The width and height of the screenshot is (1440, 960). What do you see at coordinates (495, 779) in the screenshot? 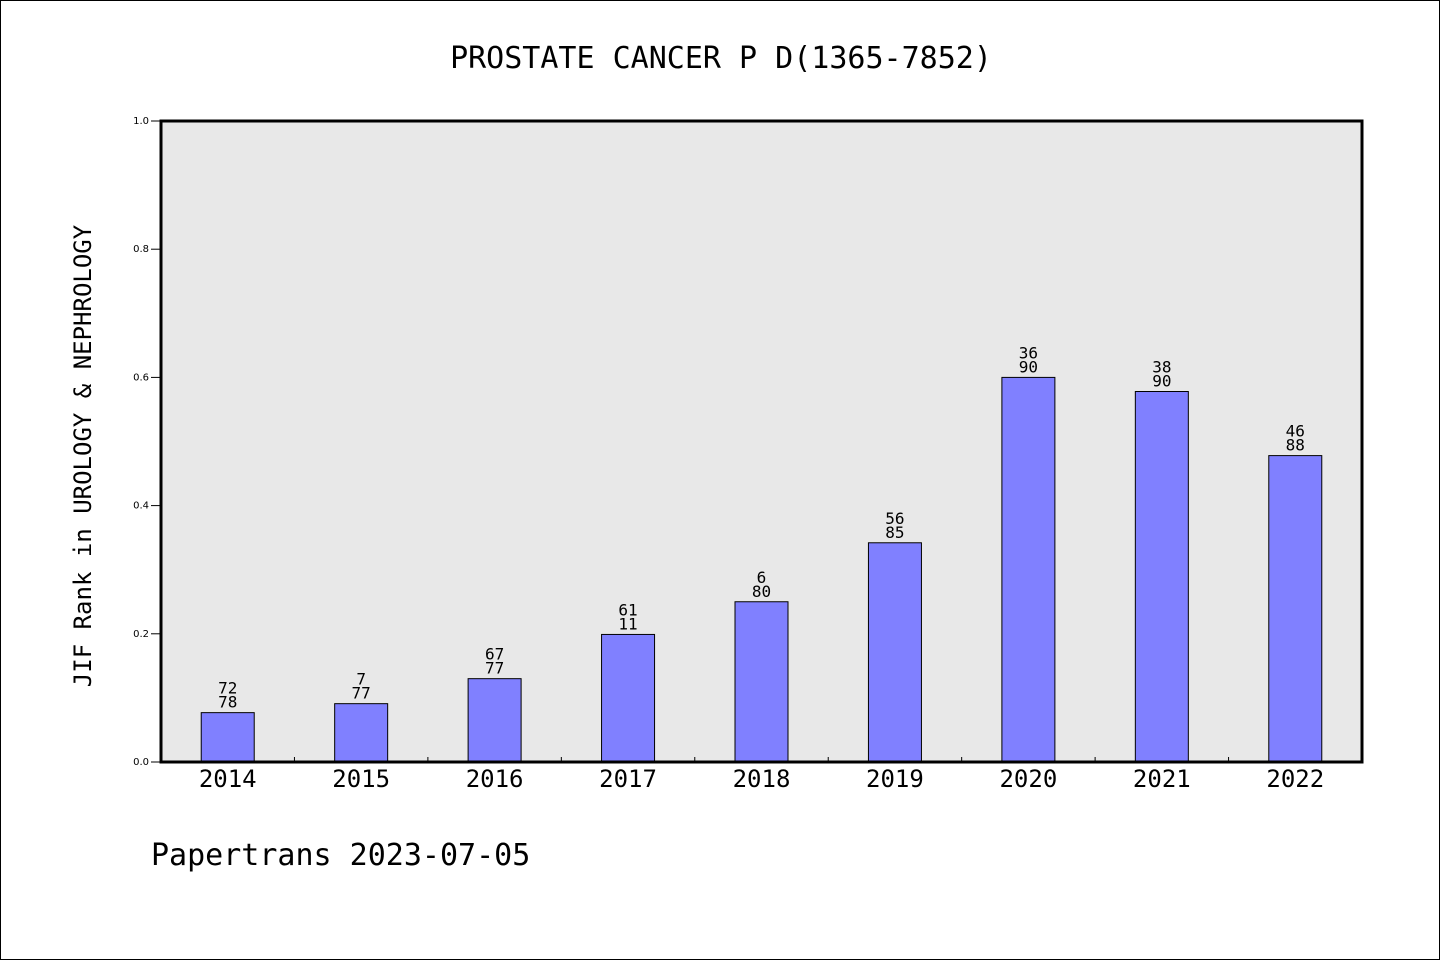
I see `x-tick-label-2016: 2016` at bounding box center [495, 779].